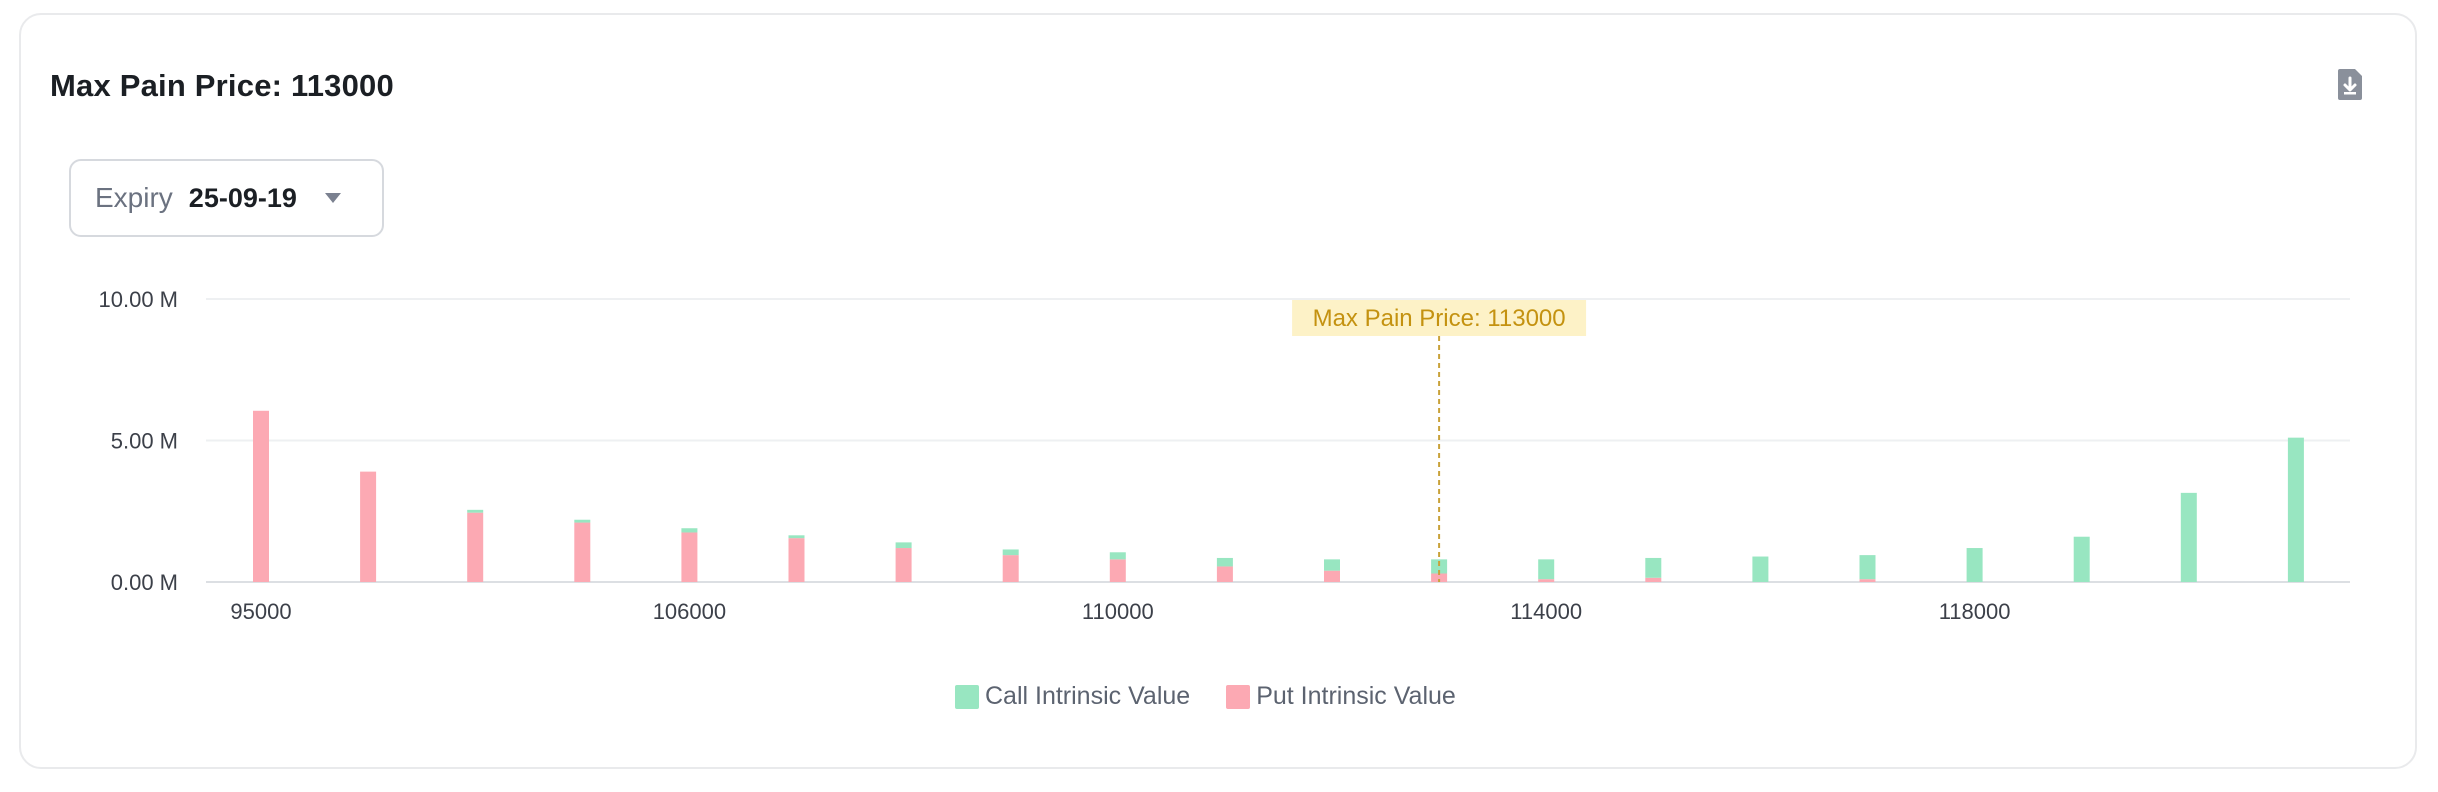 Image resolution: width=2438 pixels, height=792 pixels. Describe the element at coordinates (144, 582) in the screenshot. I see `y-tick-label: 0.00 M` at that location.